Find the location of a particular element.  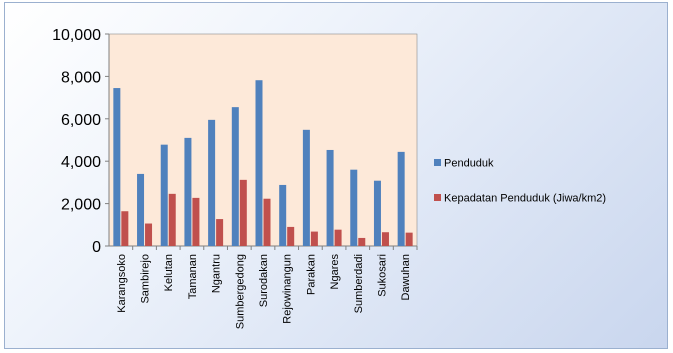

x-tick-label: Rejowinangun is located at coordinates (288, 289).